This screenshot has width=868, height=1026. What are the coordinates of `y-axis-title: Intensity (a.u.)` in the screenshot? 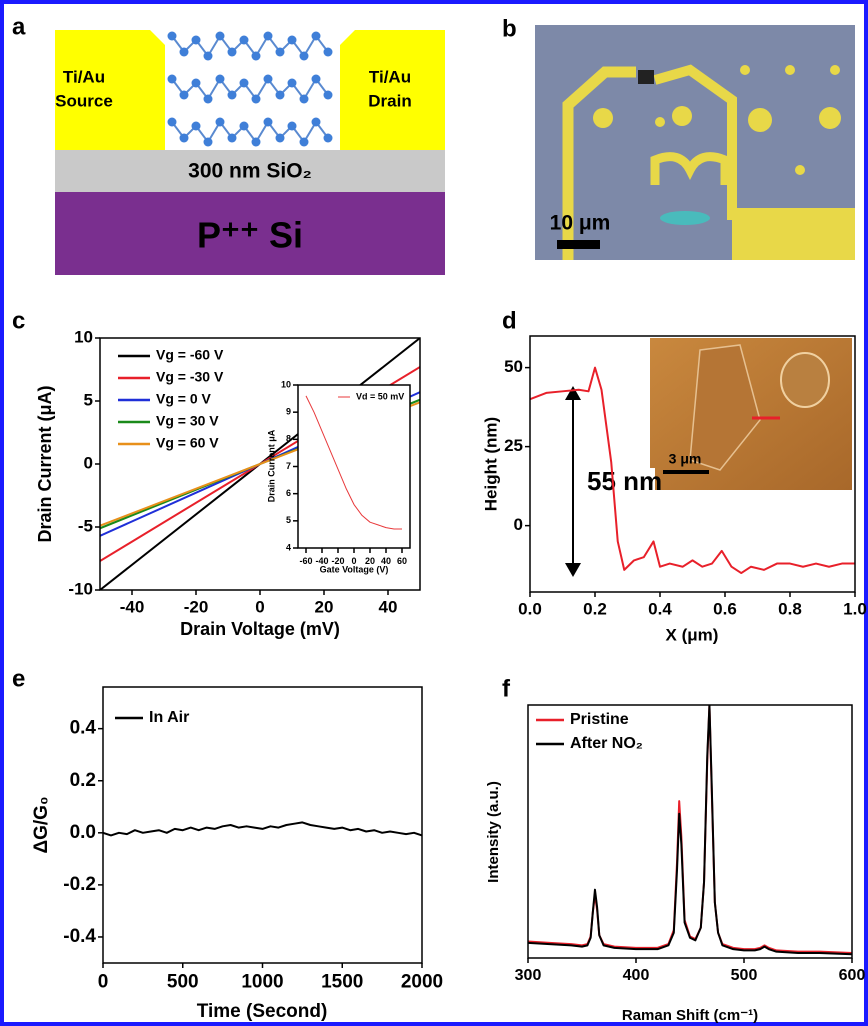 It's located at (493, 832).